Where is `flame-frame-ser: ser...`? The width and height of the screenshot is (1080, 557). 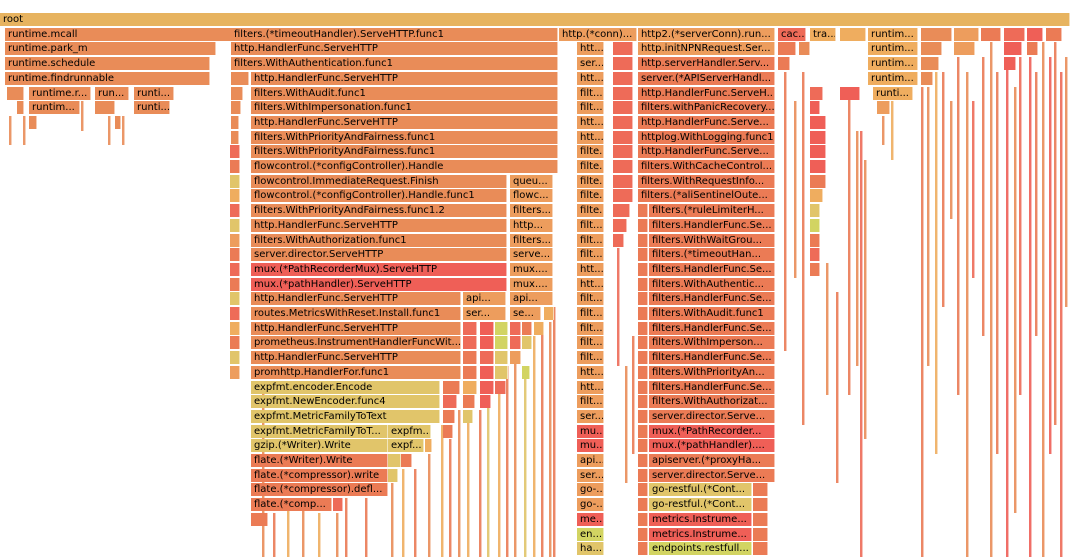 flame-frame-ser: ser... is located at coordinates (591, 416).